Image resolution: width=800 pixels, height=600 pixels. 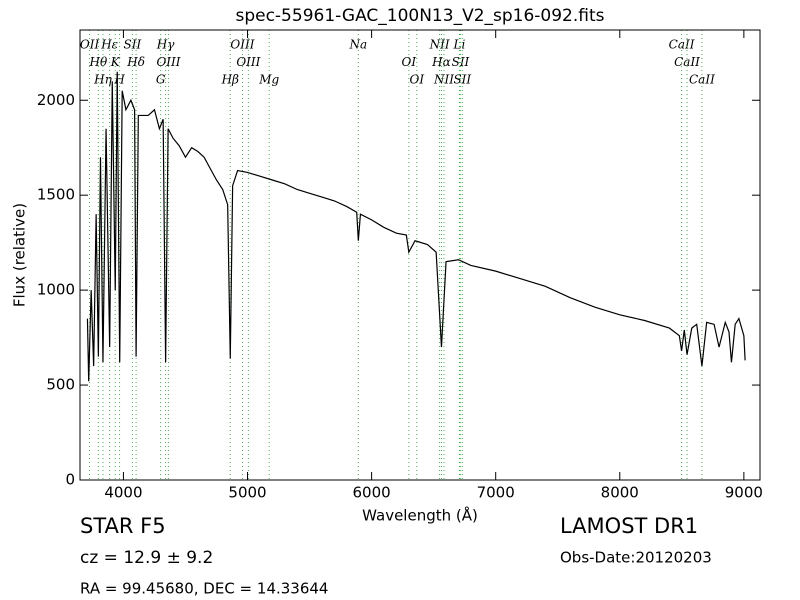 I want to click on chart-title: spec-55961-GAC_100N13_V2_sp16-092.fits, so click(x=419, y=16).